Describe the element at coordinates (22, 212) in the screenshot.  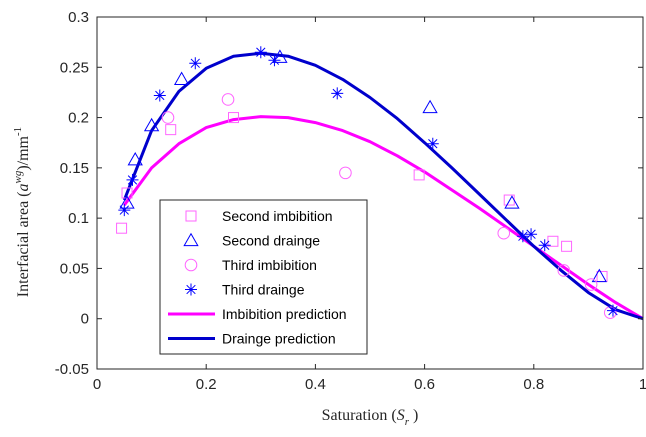
I see `y-axis-label: Interfacial area (awg)/mm-1` at that location.